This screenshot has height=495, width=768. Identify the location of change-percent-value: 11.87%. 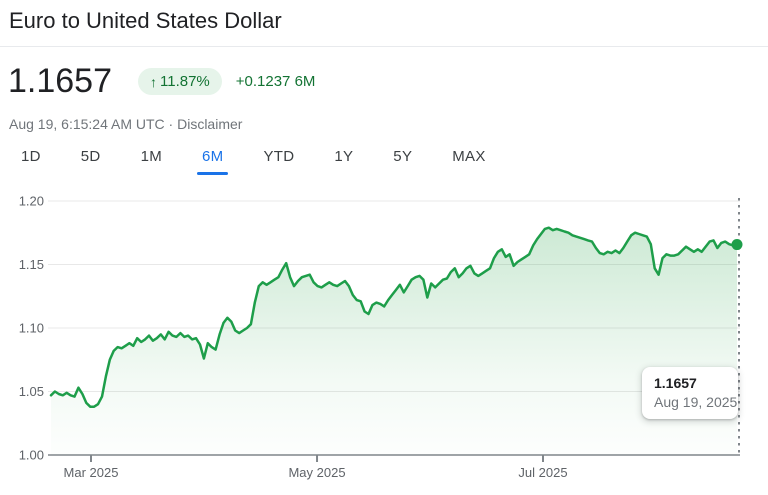
(185, 81).